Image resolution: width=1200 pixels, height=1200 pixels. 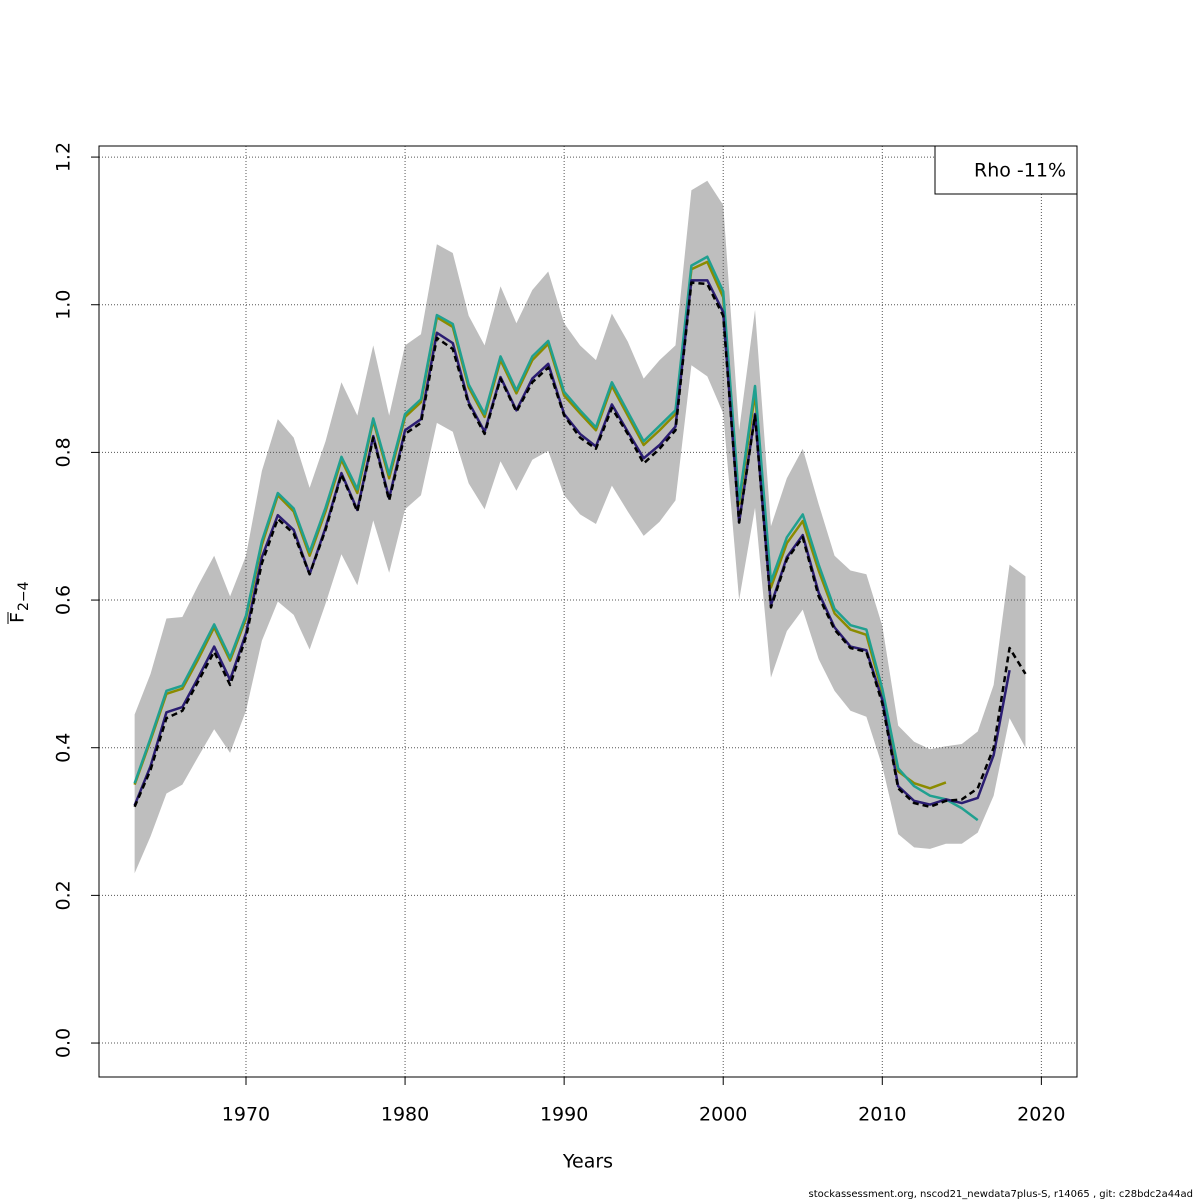 I want to click on y-tick-label: 0.2, so click(x=64, y=895).